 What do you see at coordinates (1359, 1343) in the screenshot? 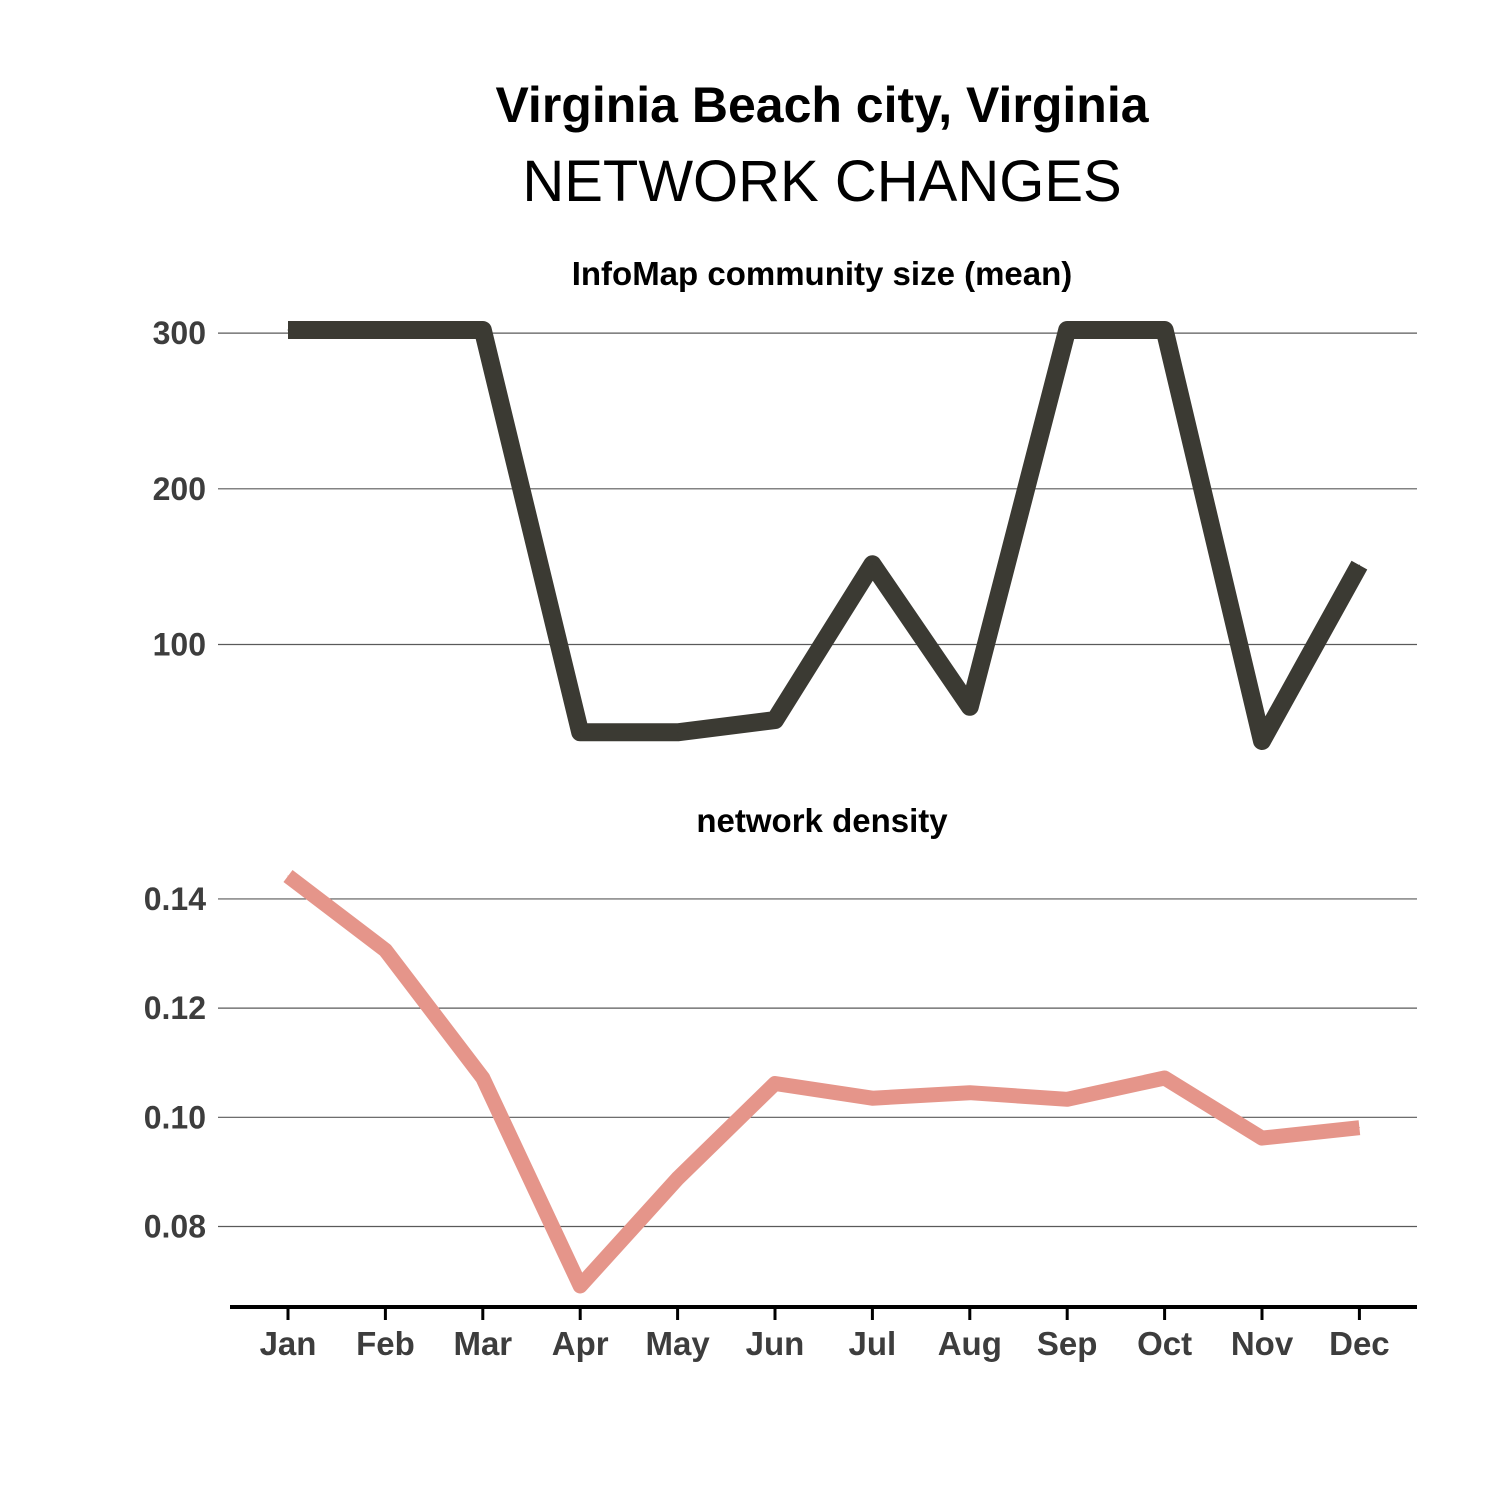
I see `x-tick-label: Dec` at bounding box center [1359, 1343].